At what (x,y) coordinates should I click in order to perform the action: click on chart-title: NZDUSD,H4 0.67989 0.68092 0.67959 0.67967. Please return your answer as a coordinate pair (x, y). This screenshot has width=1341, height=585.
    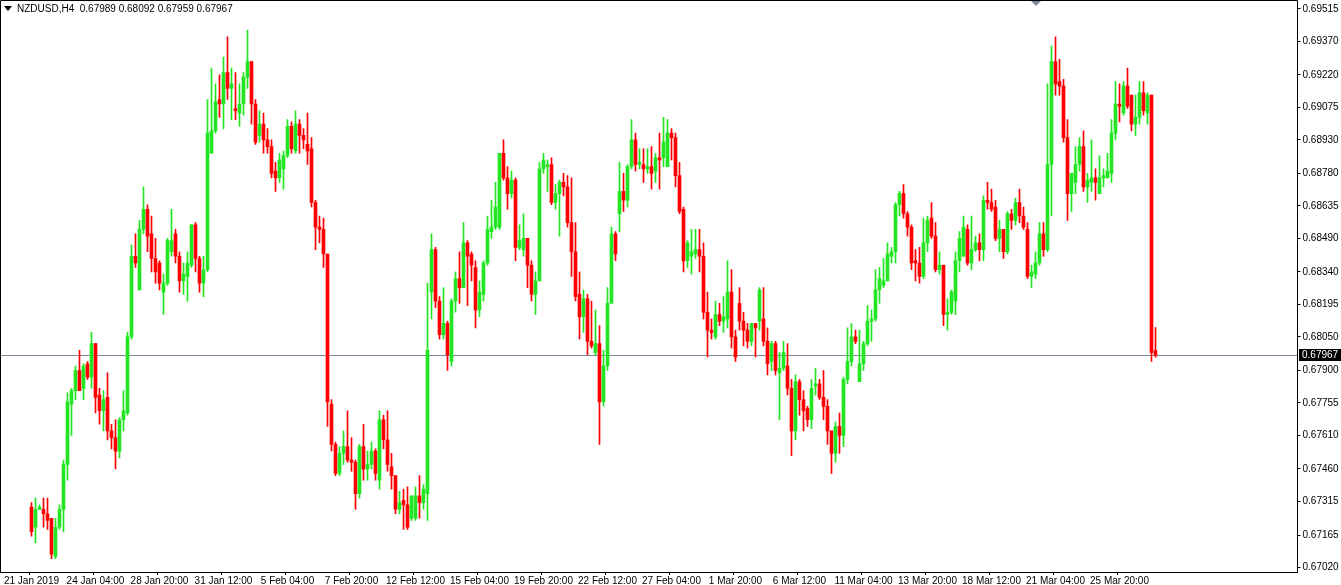
    Looking at the image, I should click on (125, 8).